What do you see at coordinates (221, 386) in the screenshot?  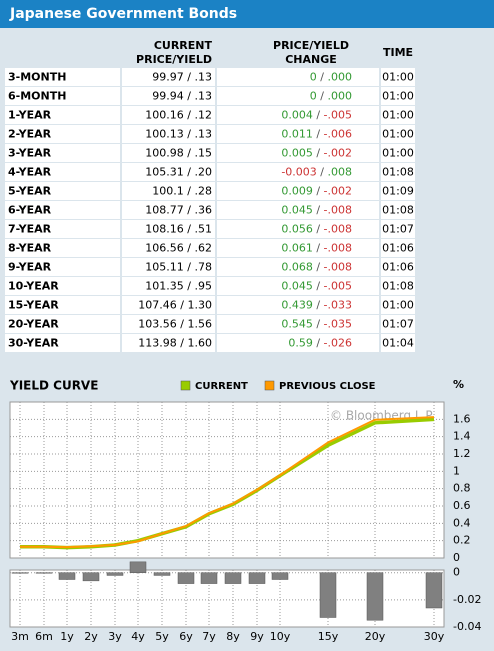 I see `legend-label: CURRENT` at bounding box center [221, 386].